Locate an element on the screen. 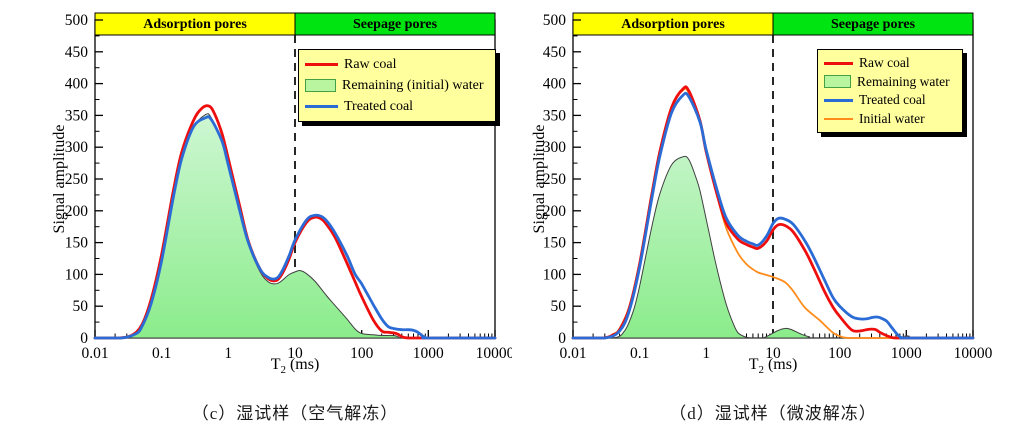 The height and width of the screenshot is (438, 1024). legend-item-remaining-initial-water: Remaining (initial) water is located at coordinates (397, 85).